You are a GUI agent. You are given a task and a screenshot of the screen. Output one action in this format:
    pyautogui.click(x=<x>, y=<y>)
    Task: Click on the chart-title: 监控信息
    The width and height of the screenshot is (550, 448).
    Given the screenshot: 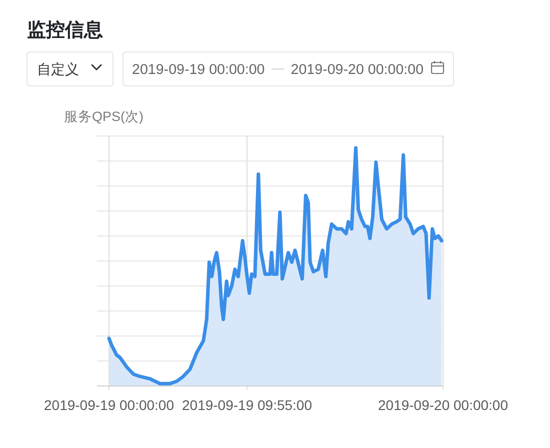 What is the action you would take?
    pyautogui.click(x=65, y=30)
    